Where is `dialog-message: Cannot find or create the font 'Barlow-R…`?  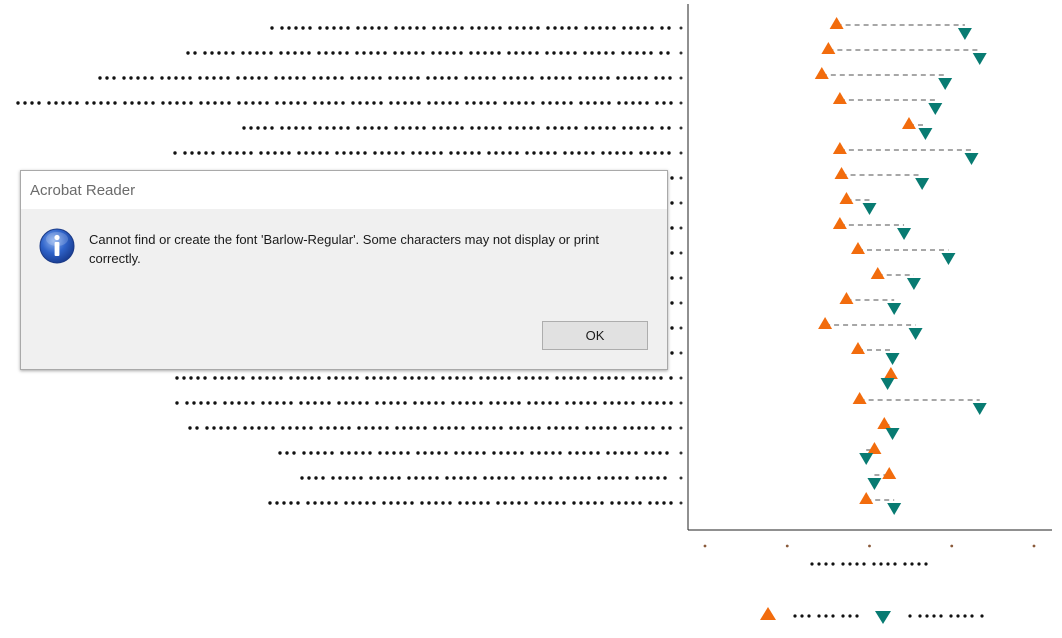 dialog-message: Cannot find or create the font 'Barlow-R… is located at coordinates (344, 249).